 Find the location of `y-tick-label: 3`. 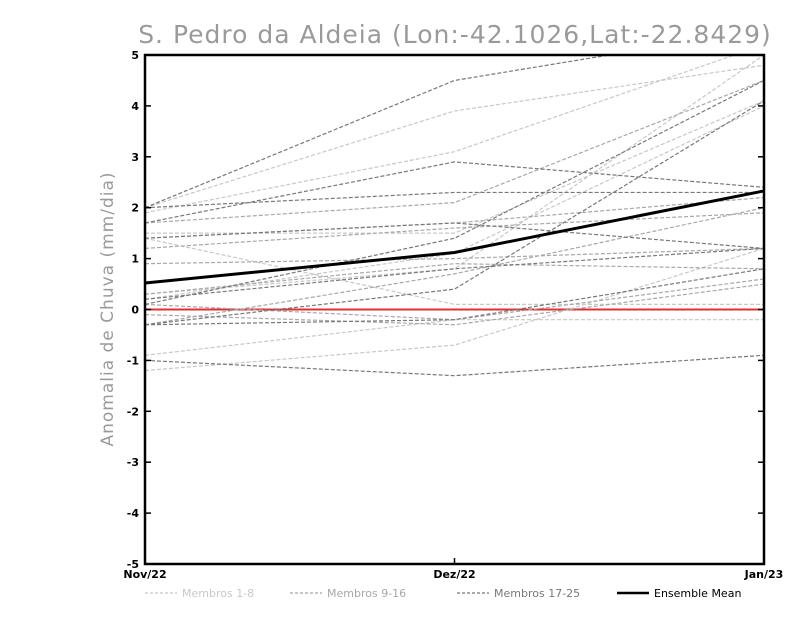

y-tick-label: 3 is located at coordinates (135, 157).